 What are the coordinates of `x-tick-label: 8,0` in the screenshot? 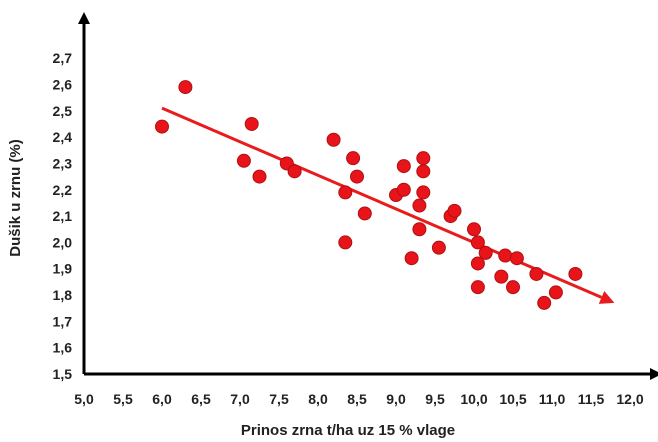 It's located at (318, 399).